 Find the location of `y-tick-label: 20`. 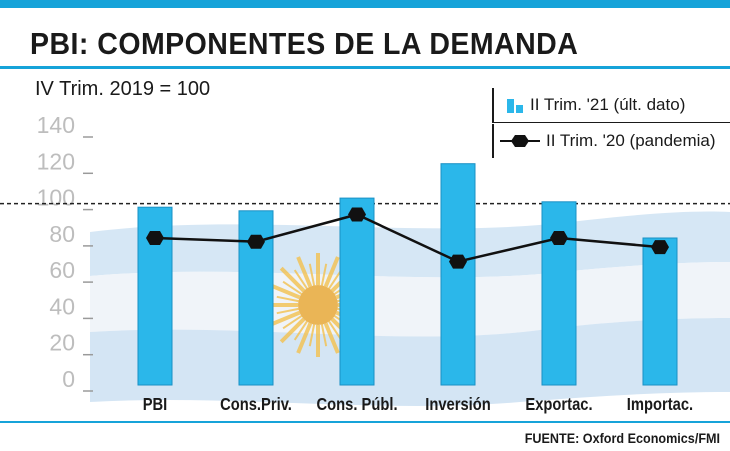

y-tick-label: 20 is located at coordinates (62, 343).